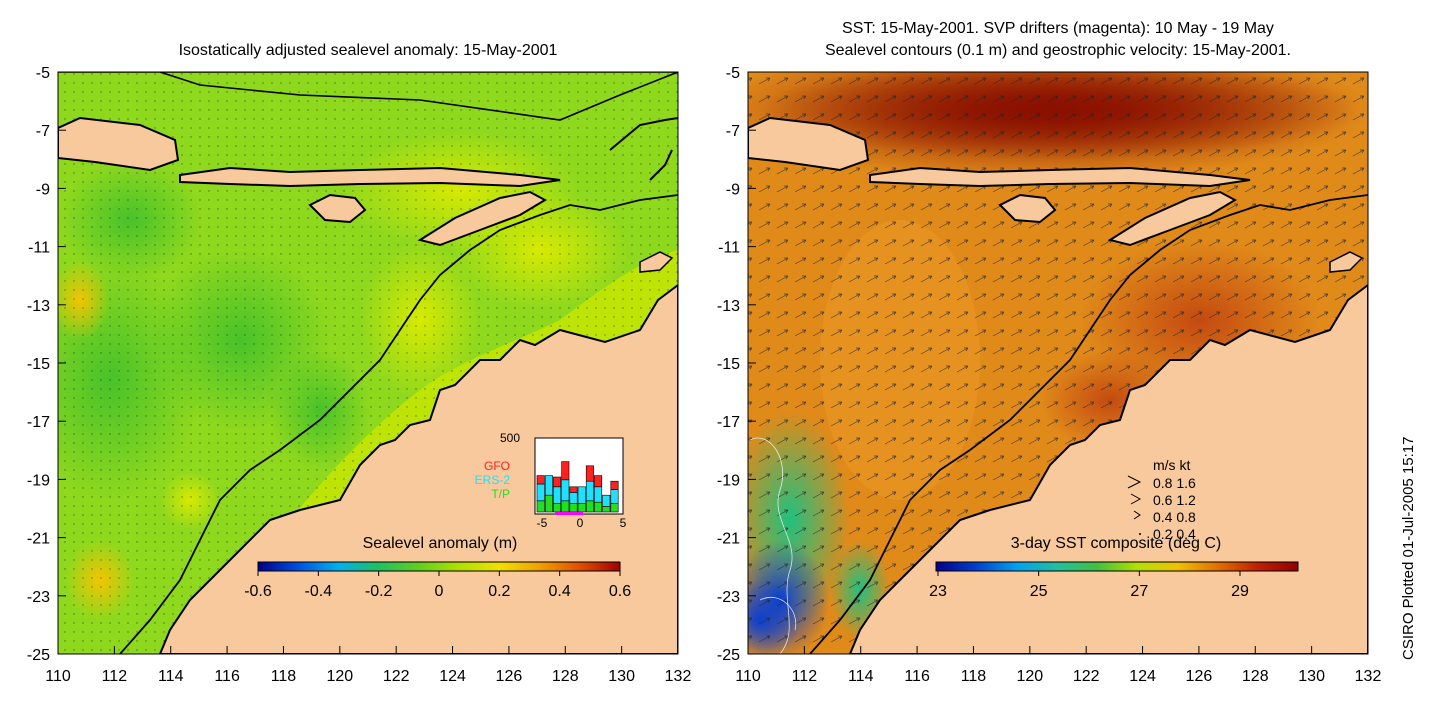  I want to click on velocity-legend-row-3: 0.2 0.4, so click(1174, 534).